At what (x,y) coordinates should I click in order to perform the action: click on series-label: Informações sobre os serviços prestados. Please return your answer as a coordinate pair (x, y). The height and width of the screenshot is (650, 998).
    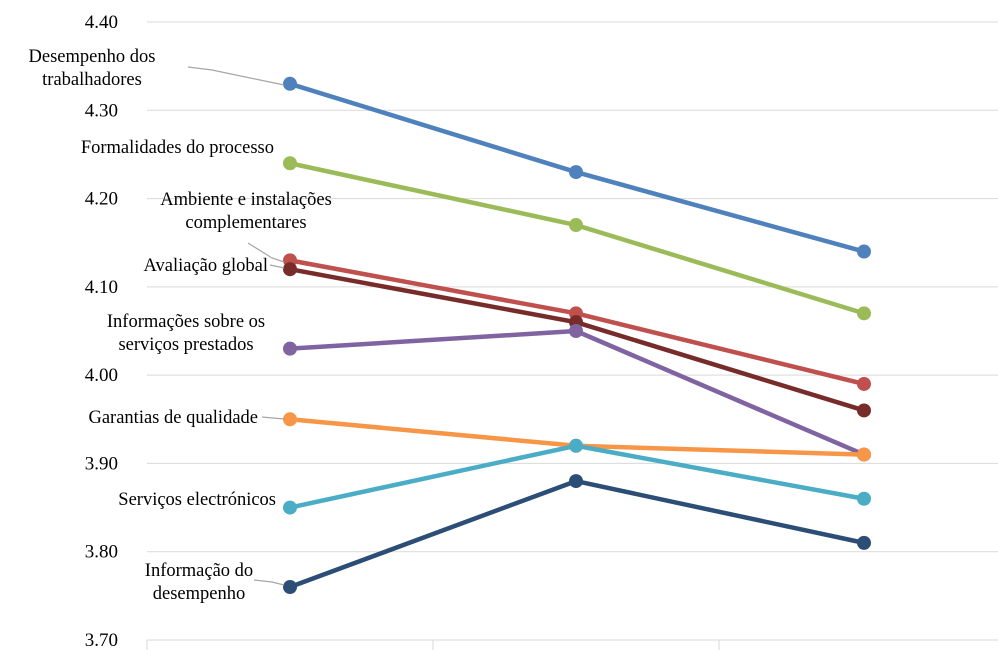
    Looking at the image, I should click on (186, 333).